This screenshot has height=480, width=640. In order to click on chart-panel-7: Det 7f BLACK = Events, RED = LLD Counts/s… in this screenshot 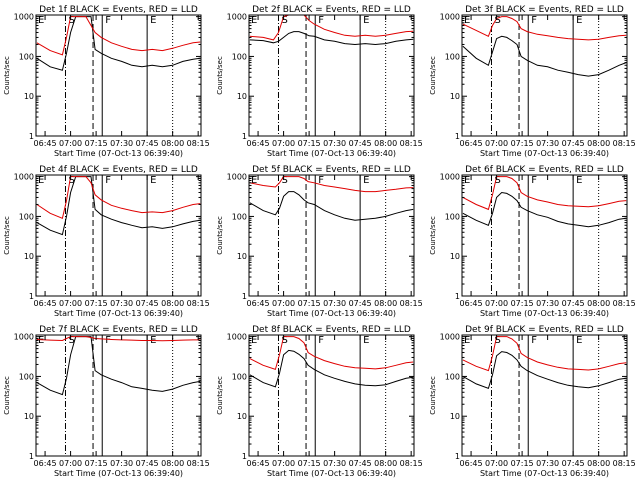, I will do `click(106, 401)`.